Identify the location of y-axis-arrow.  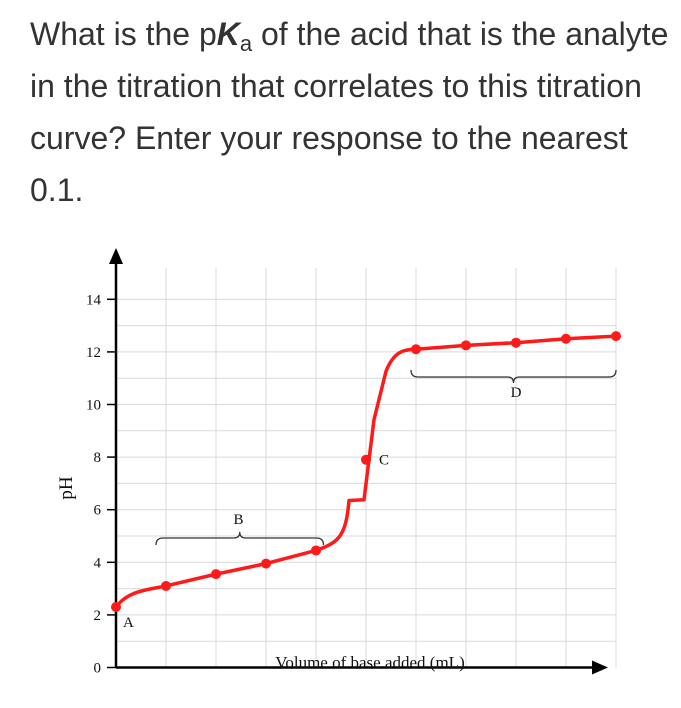
(116, 256).